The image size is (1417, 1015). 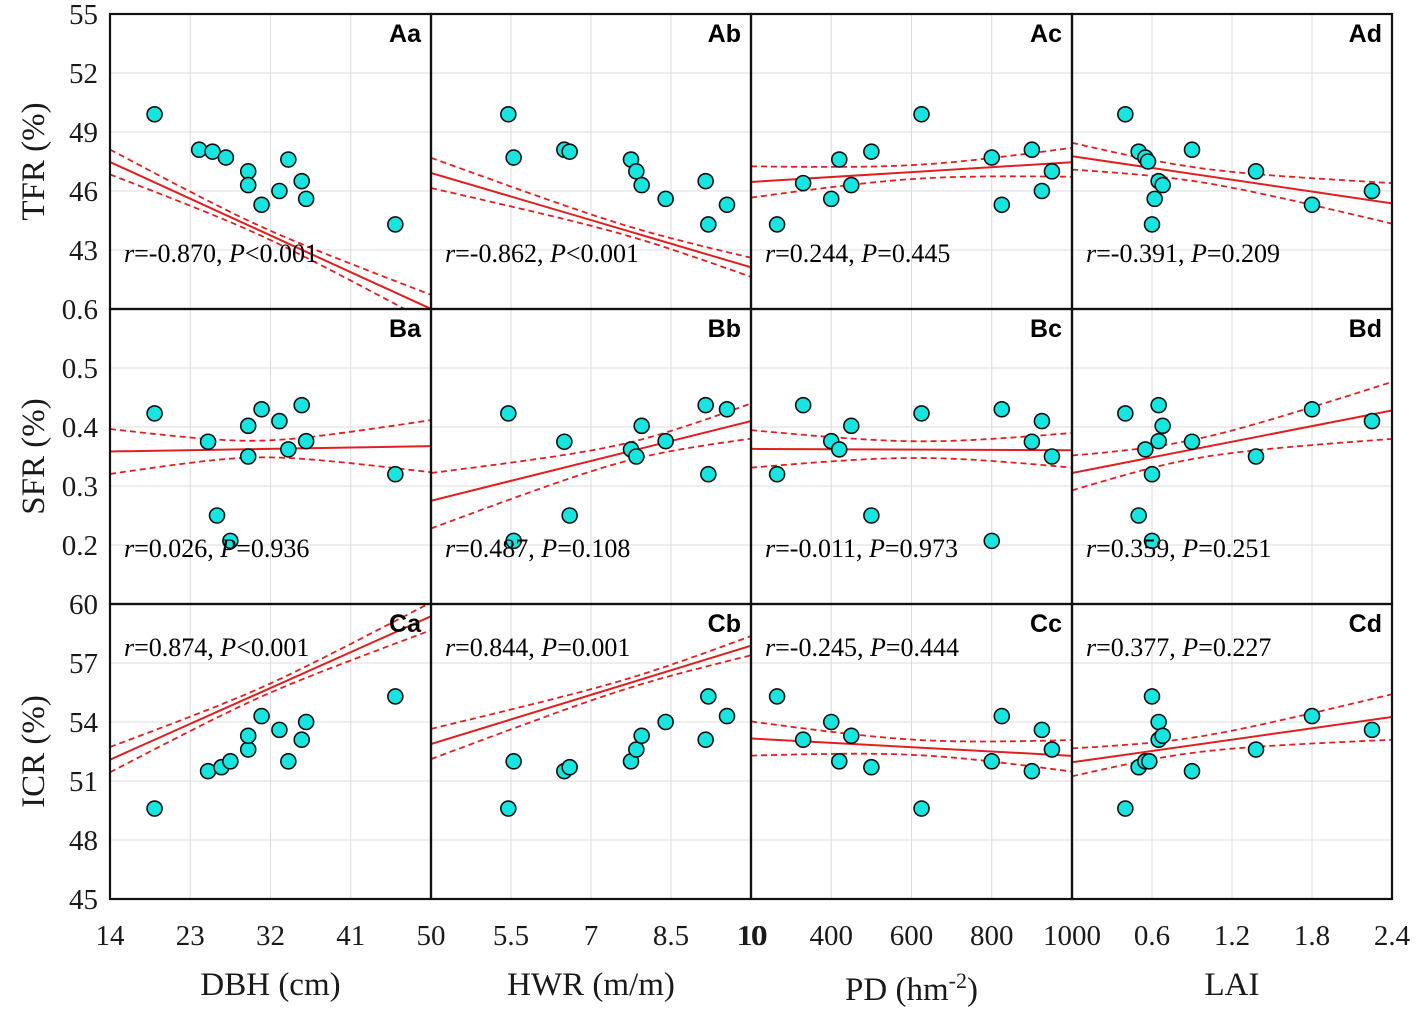 What do you see at coordinates (671, 936) in the screenshot?
I see `x-tick-label: 8.5` at bounding box center [671, 936].